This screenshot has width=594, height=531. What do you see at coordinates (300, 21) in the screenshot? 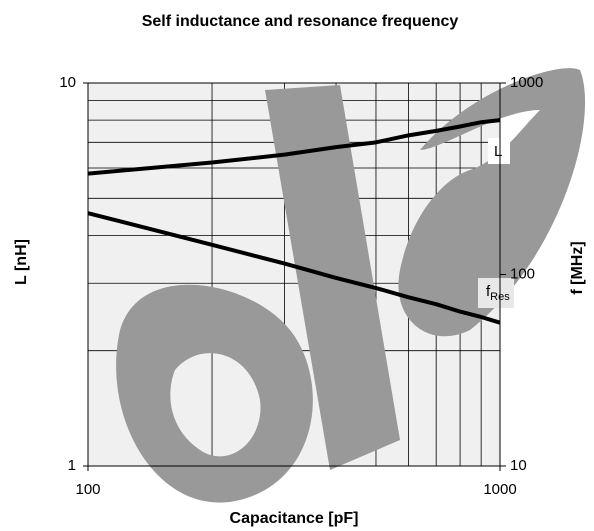
I see `chart-title: Self inductance and resonance frequency` at bounding box center [300, 21].